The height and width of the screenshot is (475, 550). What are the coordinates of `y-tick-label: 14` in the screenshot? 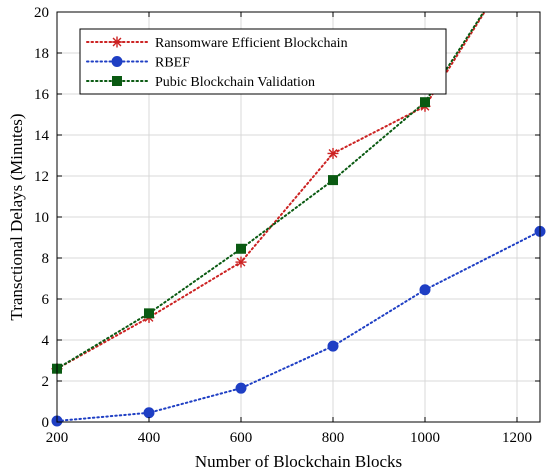 It's located at (42, 136).